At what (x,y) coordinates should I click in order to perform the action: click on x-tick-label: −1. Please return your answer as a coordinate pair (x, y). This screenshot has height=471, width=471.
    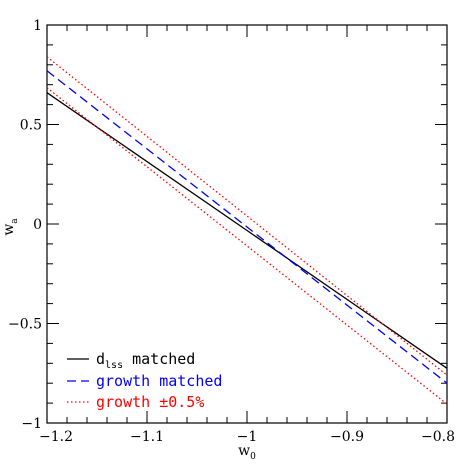
    Looking at the image, I should click on (247, 437).